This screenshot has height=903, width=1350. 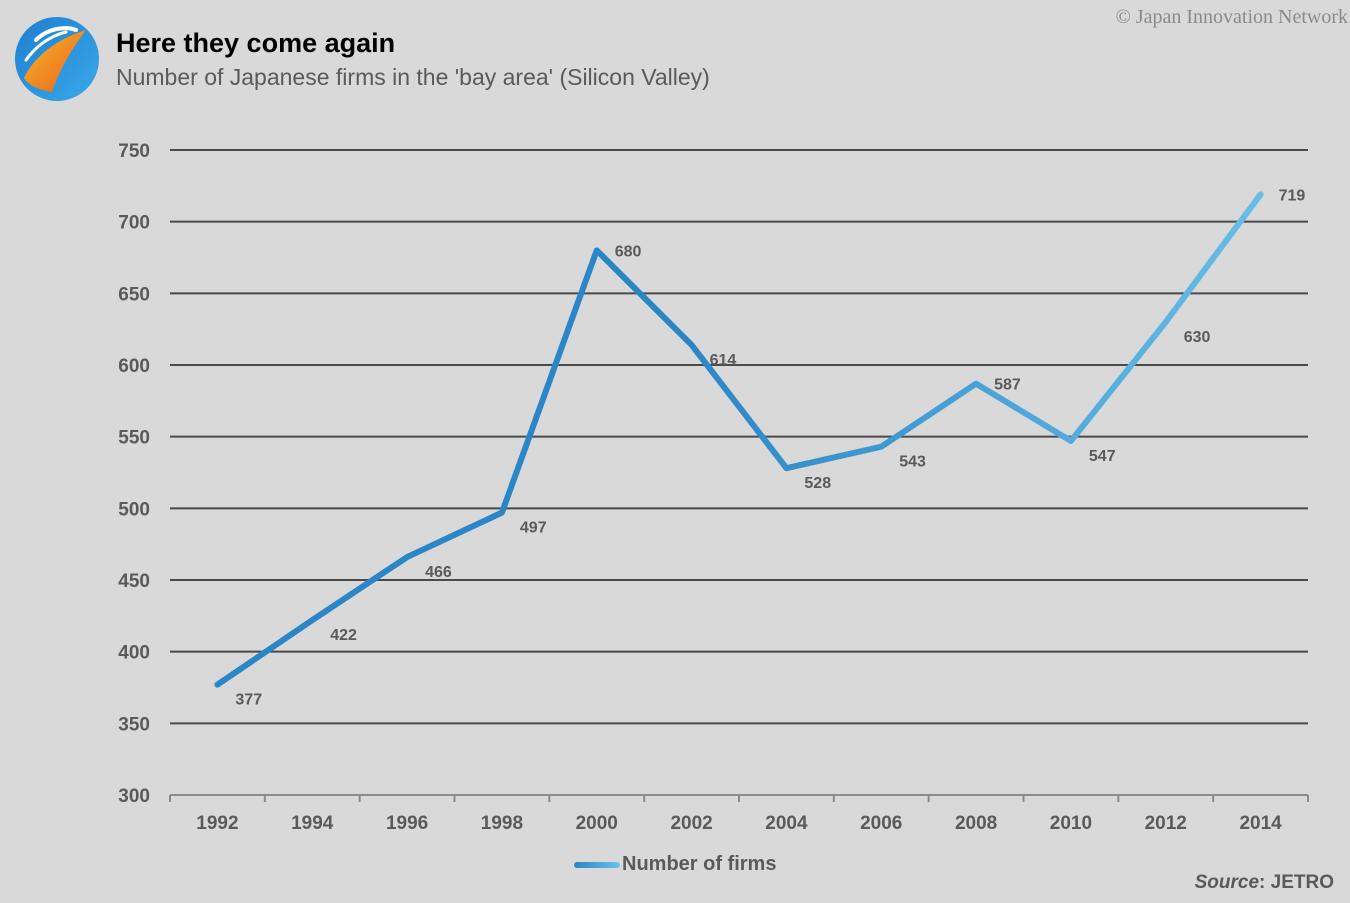 I want to click on x-tick-label-1994: 1994, so click(x=312, y=823).